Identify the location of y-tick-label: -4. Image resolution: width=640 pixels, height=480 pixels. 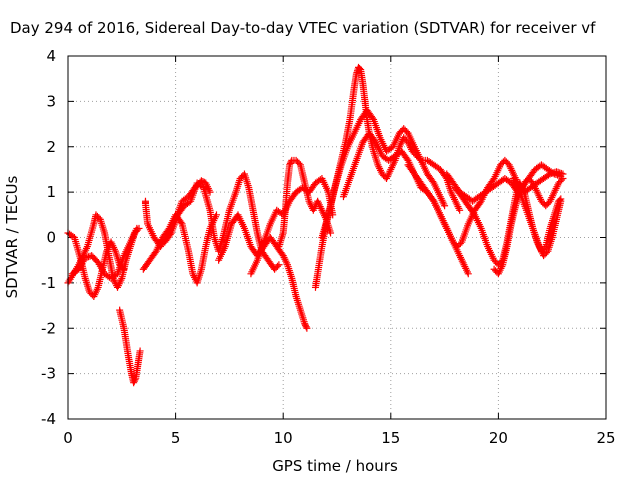
(48, 419).